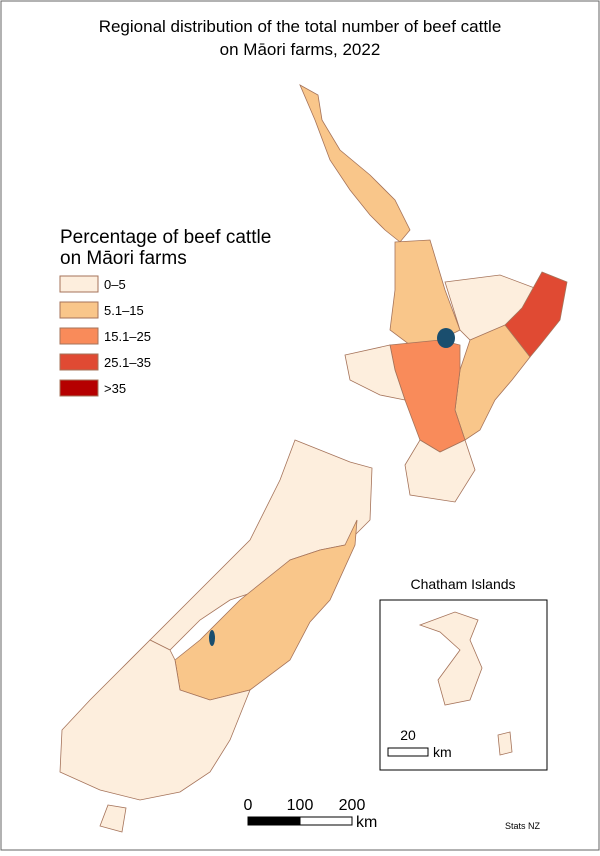  Describe the element at coordinates (300, 49) in the screenshot. I see `title-line: on Māori farms, 2022` at that location.